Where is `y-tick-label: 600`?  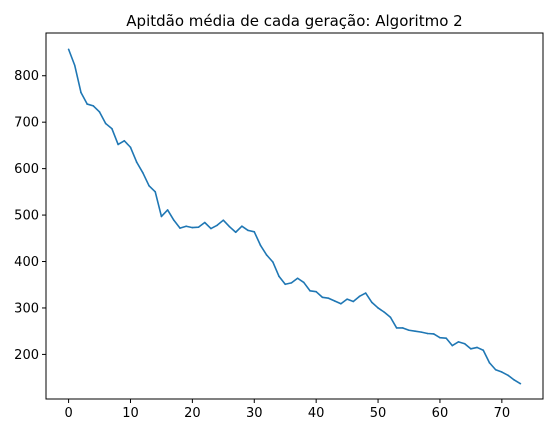
y-tick-label: 600 is located at coordinates (26, 169).